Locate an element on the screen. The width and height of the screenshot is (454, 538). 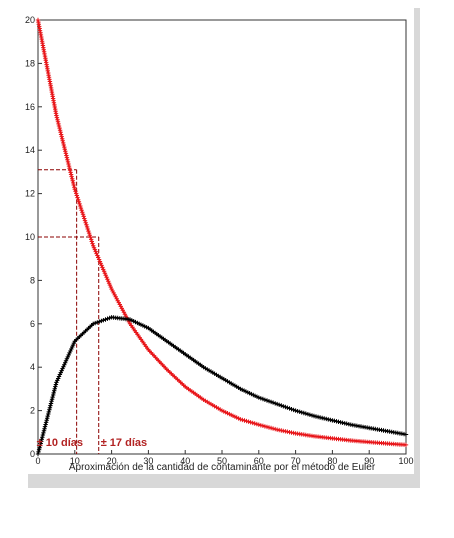
y-axis-ticks: 0 2 4 6 8 10 12 14 16 18 20 is located at coordinates (33, 237).